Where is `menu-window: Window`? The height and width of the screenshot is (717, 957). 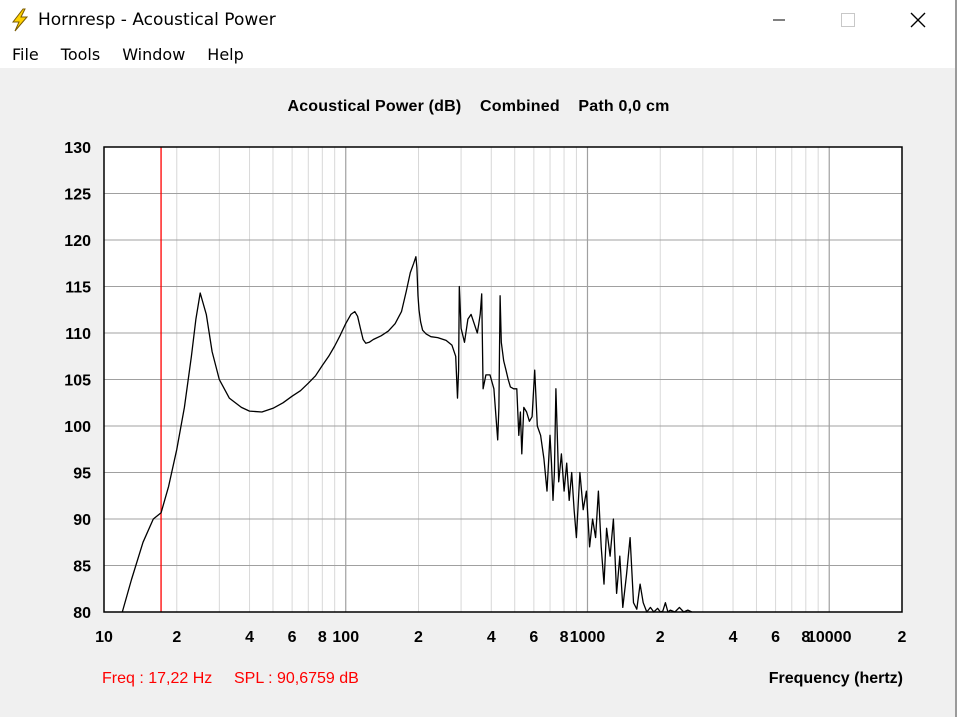
menu-window: Window is located at coordinates (154, 54).